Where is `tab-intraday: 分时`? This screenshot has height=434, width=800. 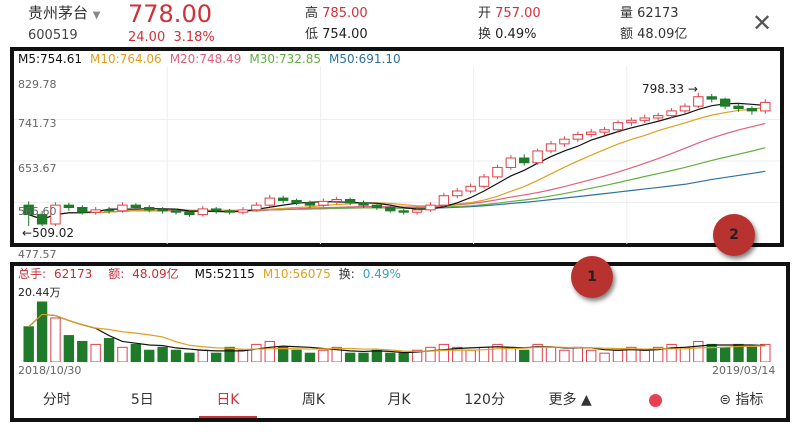 tab-intraday: 分时 is located at coordinates (56, 400).